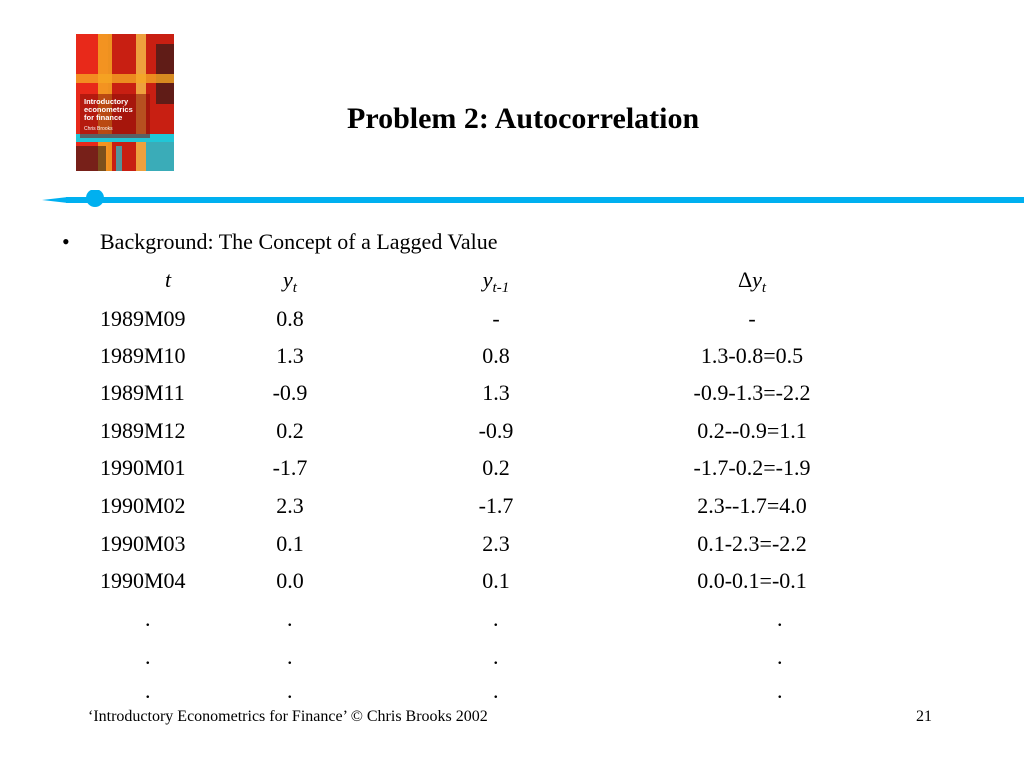 This screenshot has height=768, width=1024. What do you see at coordinates (523, 118) in the screenshot?
I see `slide-title: Problem 2: Autocorrelation` at bounding box center [523, 118].